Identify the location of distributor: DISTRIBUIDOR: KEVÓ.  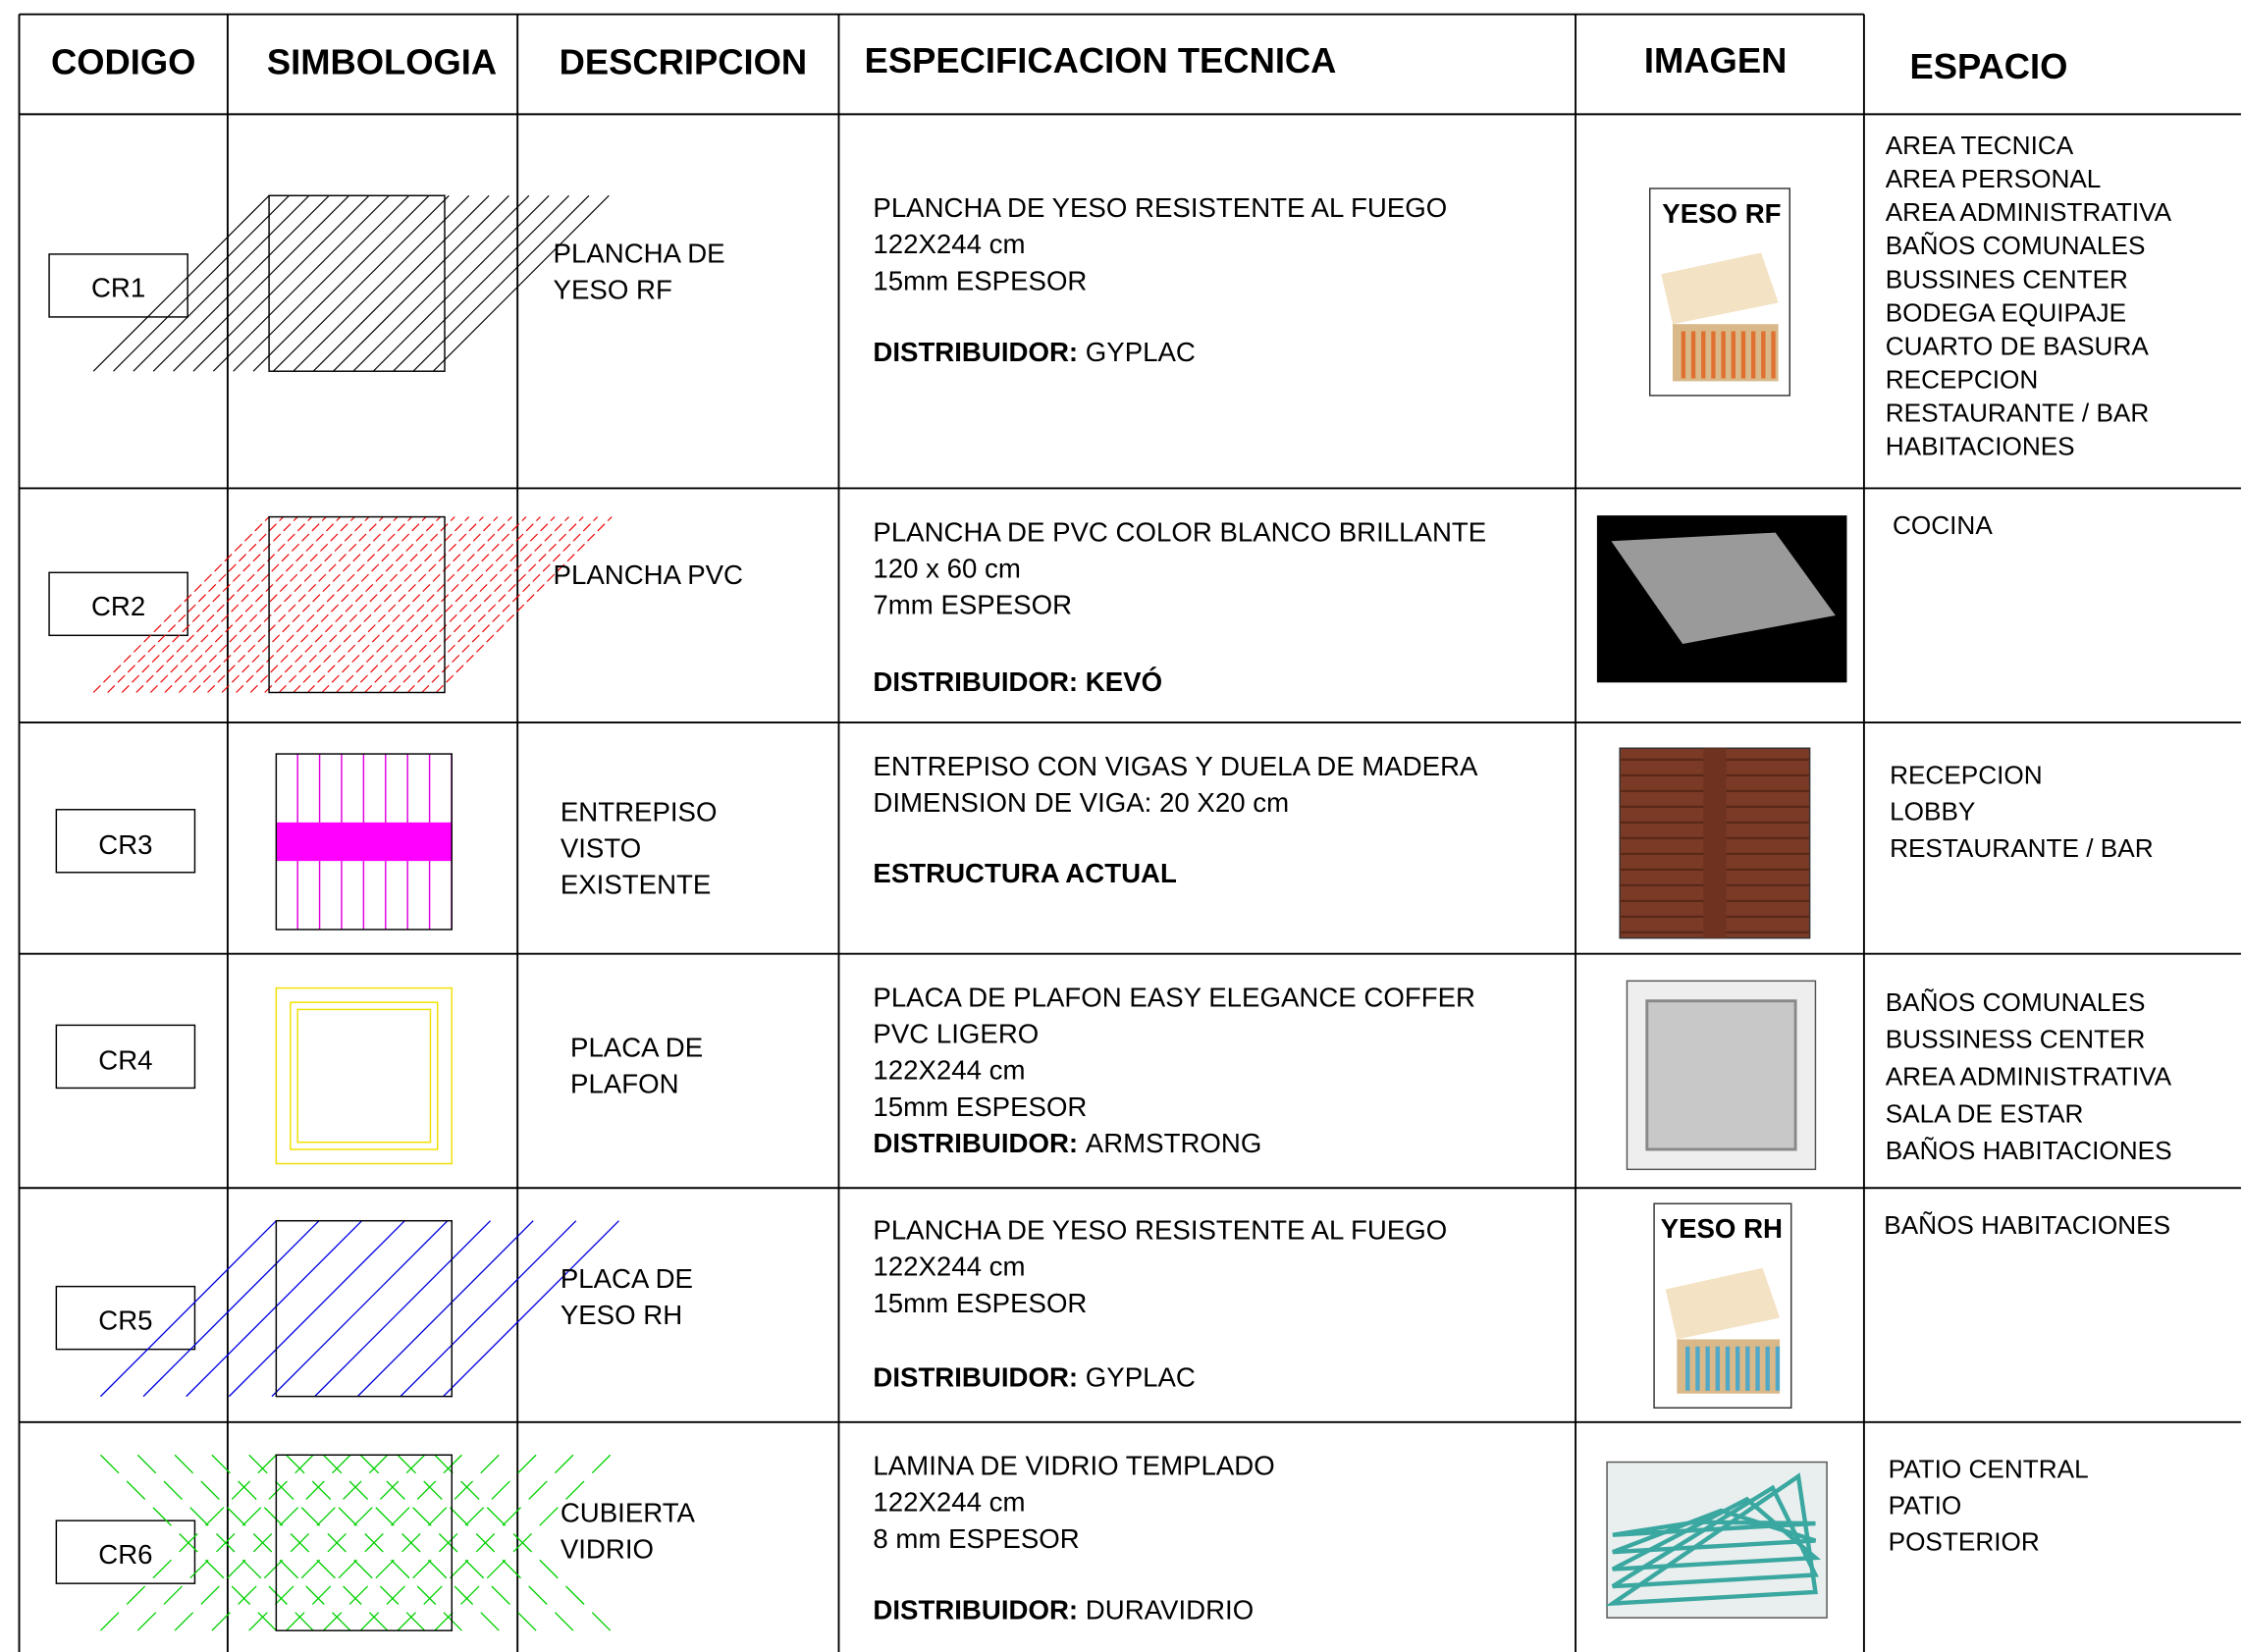
(1017, 681).